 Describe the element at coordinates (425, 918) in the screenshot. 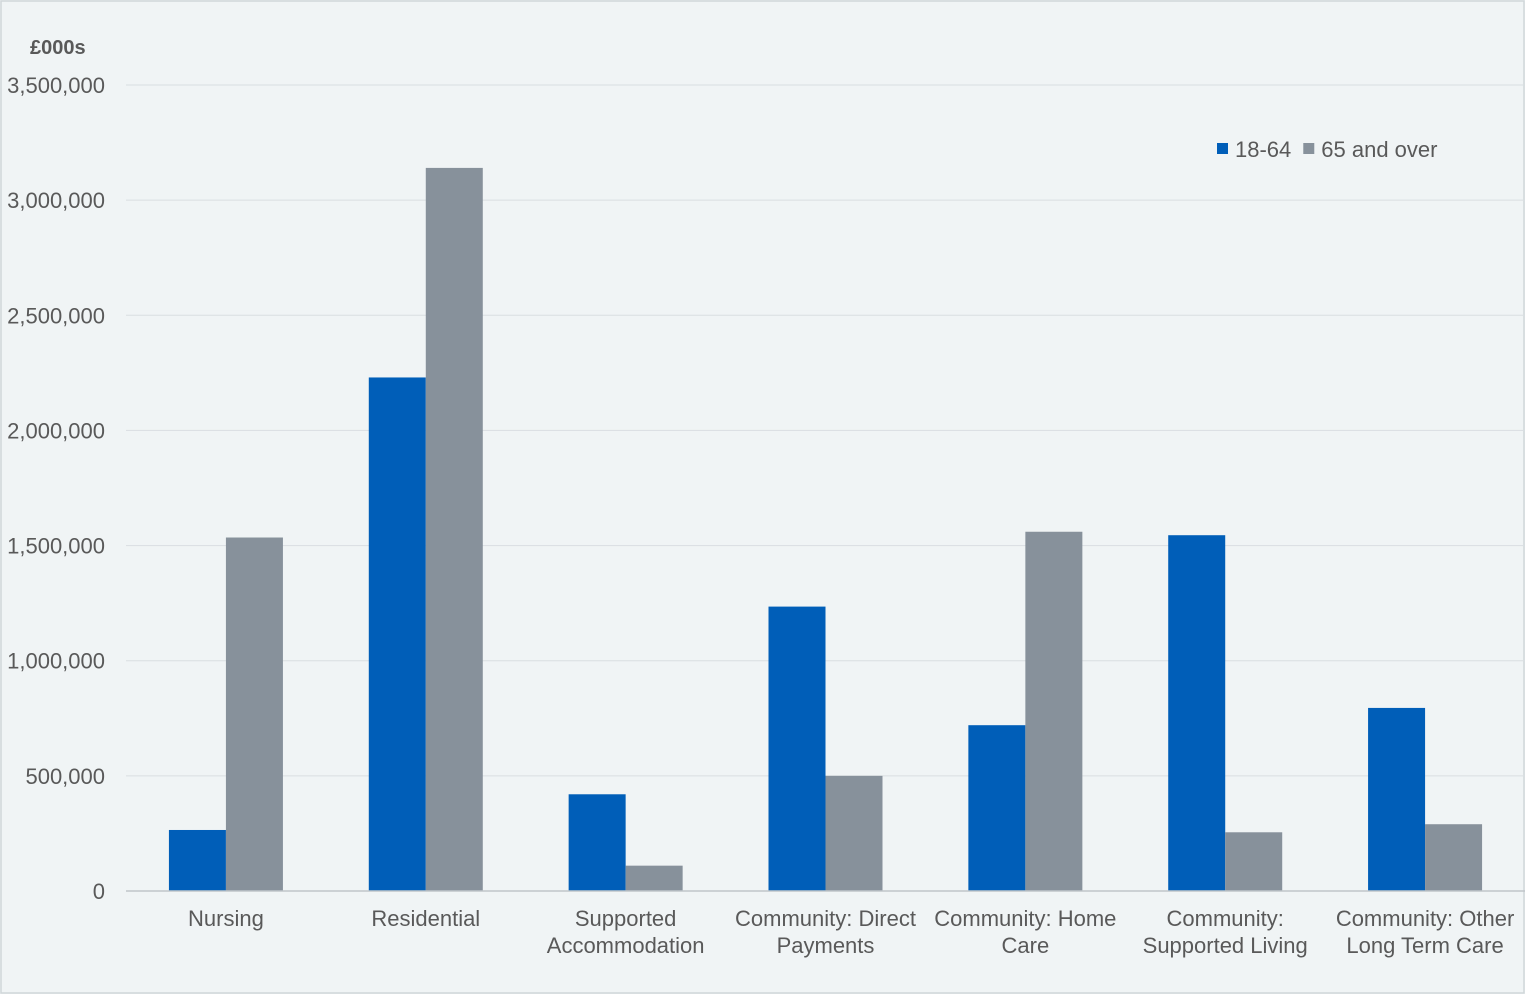

I see `x-category-label: Residential` at that location.